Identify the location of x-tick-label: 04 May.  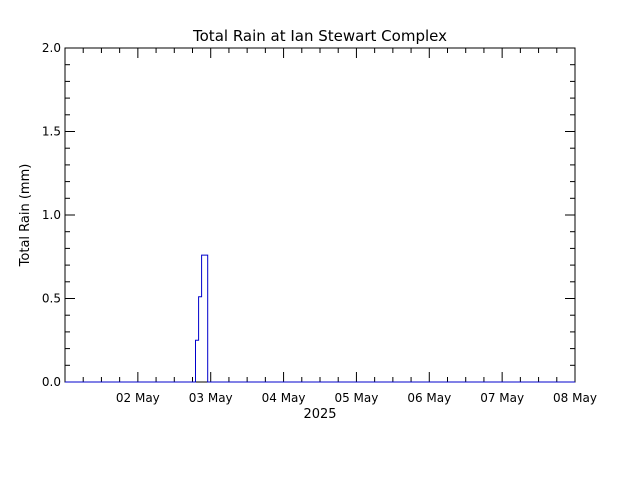
(284, 398).